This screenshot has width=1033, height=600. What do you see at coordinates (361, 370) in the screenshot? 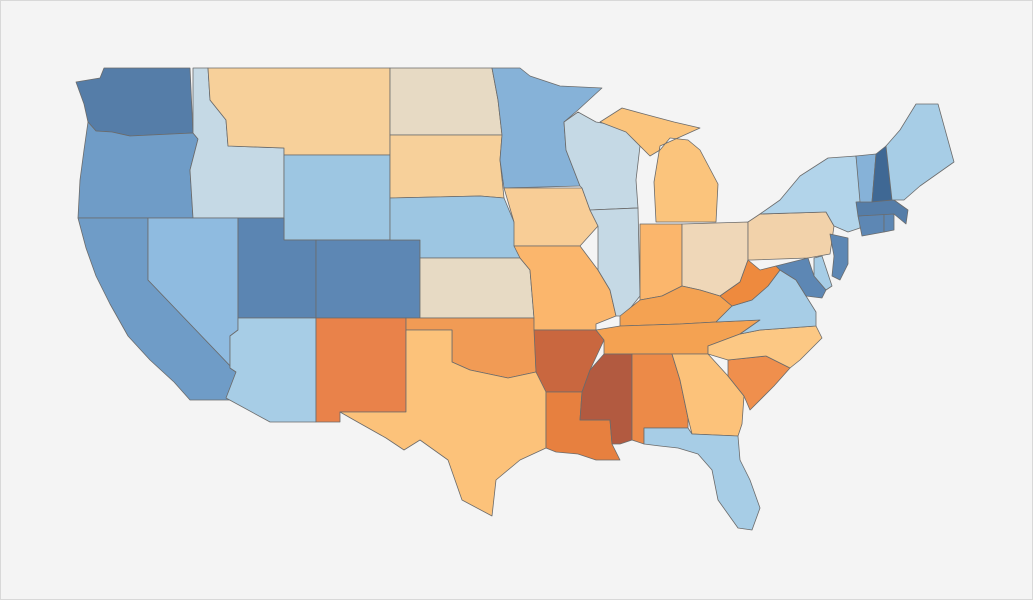
I see `state-nm` at bounding box center [361, 370].